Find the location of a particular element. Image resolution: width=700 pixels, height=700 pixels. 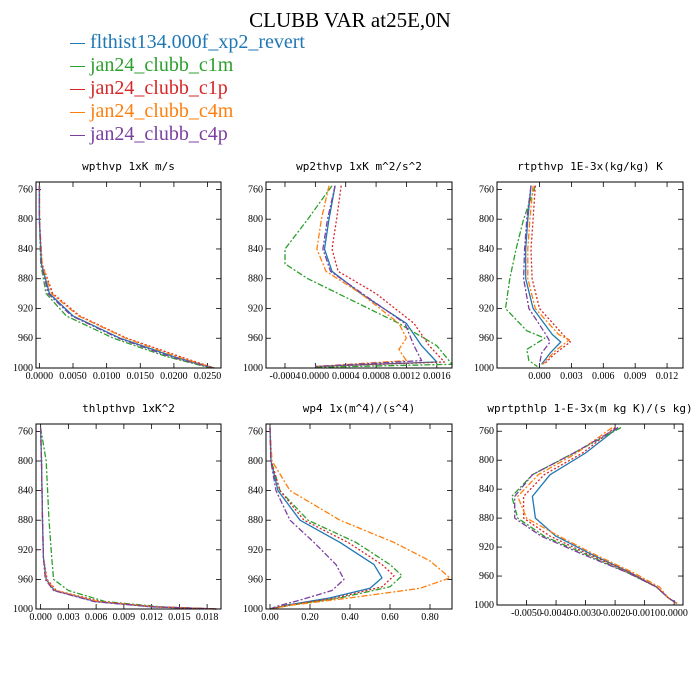

x-tick-label: 0.0012 is located at coordinates (407, 376).